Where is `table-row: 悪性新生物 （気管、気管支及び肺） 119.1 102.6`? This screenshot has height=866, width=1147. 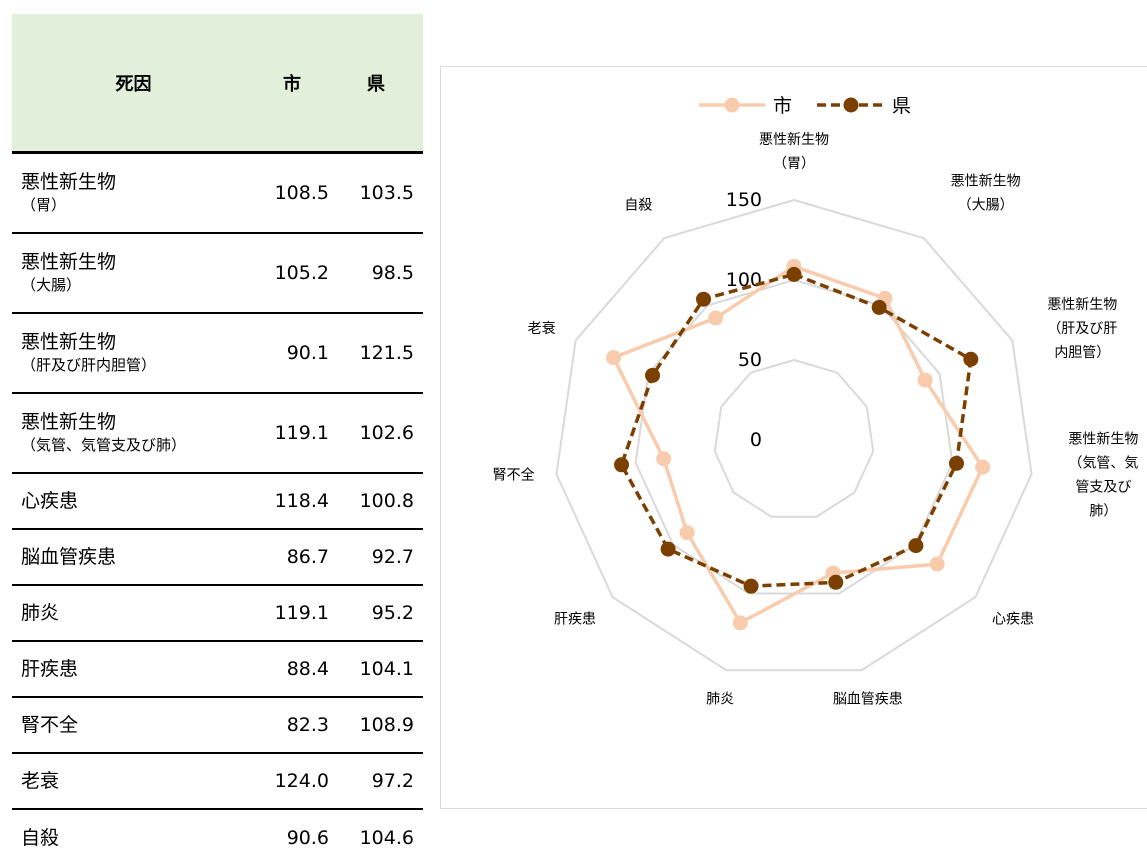 table-row: 悪性新生物 （気管、気管支及び肺） 119.1 102.6 is located at coordinates (217, 434).